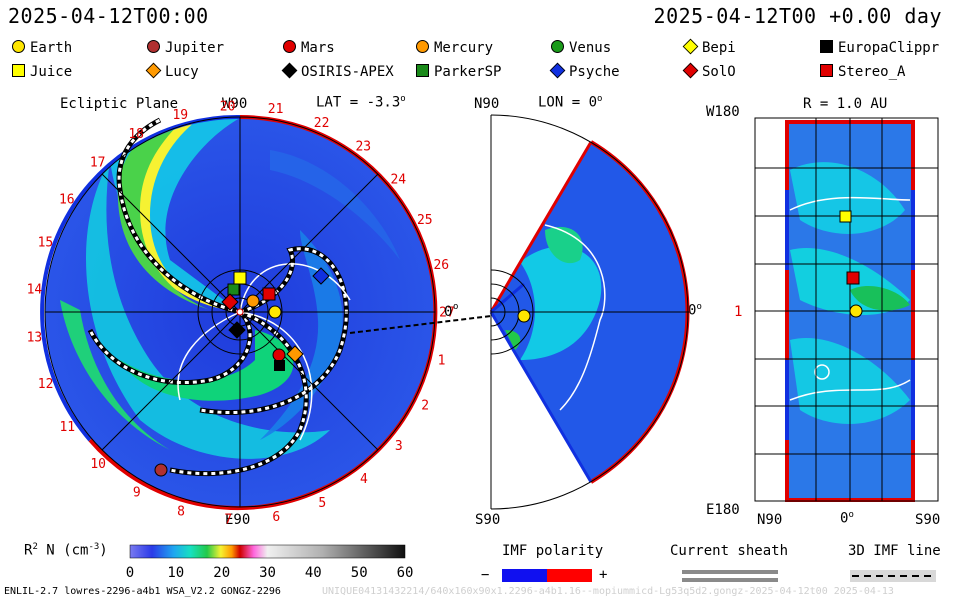 The height and width of the screenshot is (600, 960). Describe the element at coordinates (98, 163) in the screenshot. I see `sector-number: 17` at that location.